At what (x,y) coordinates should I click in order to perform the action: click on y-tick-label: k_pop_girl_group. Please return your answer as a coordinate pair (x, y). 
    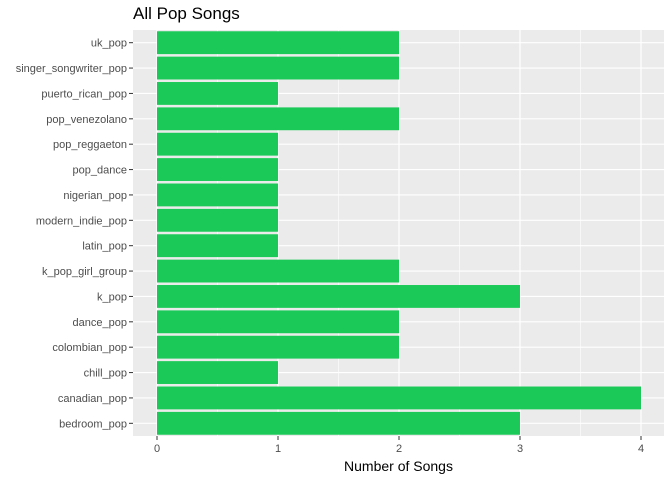
    Looking at the image, I should click on (84, 272).